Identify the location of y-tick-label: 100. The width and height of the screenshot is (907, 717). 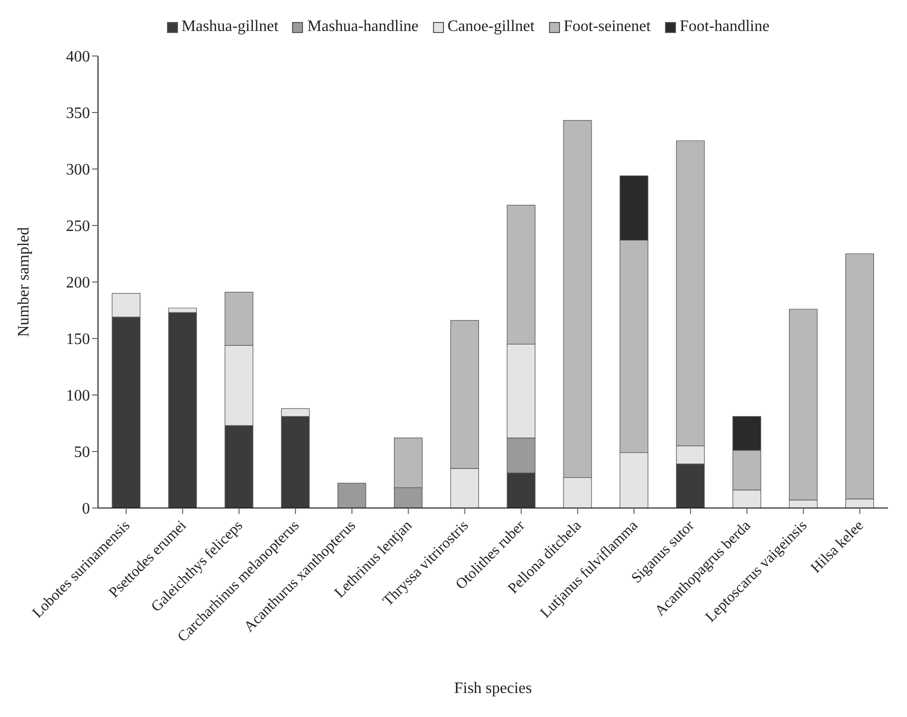
(78, 396).